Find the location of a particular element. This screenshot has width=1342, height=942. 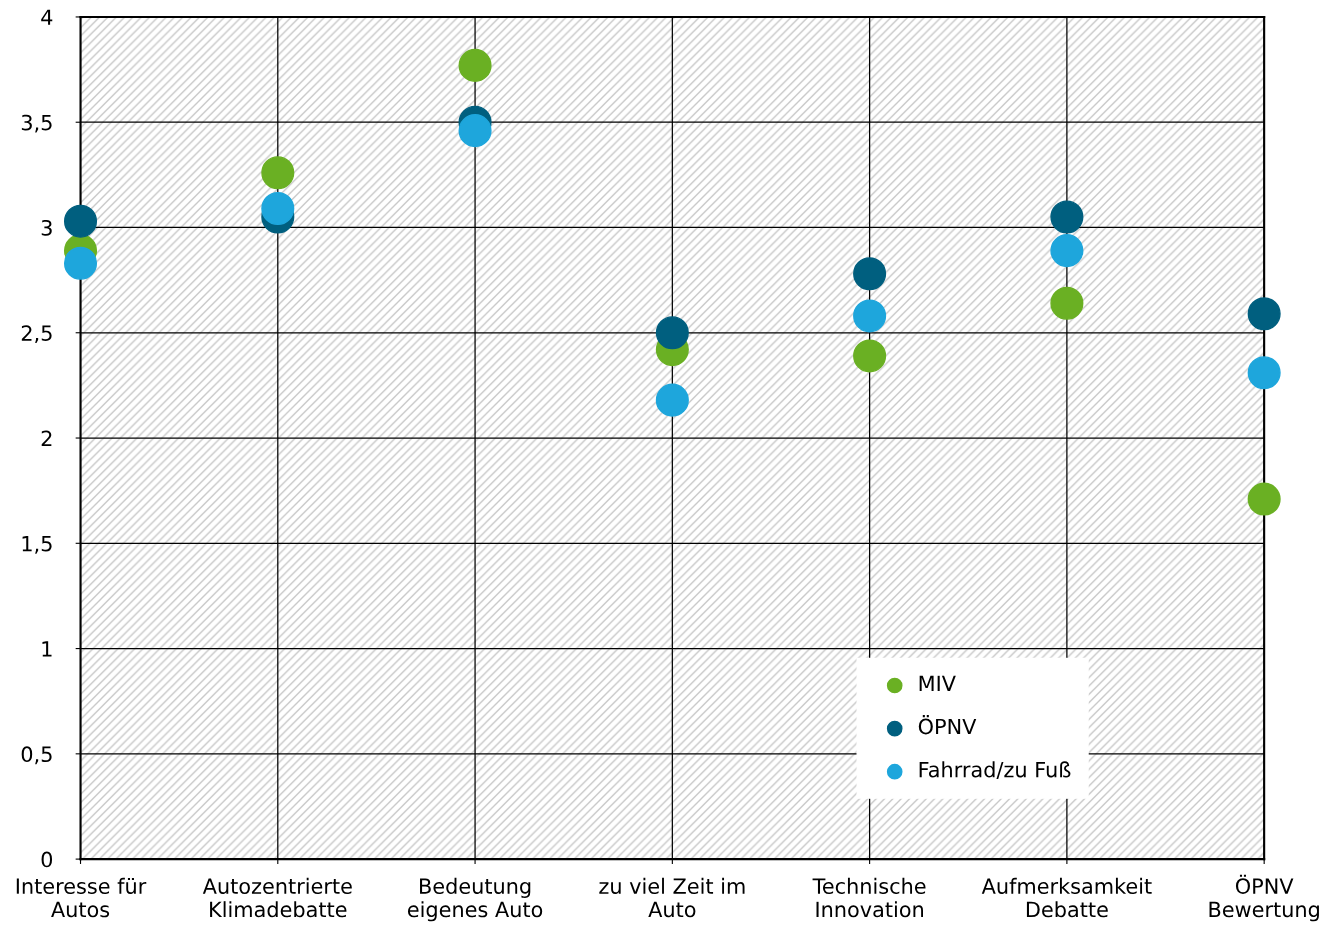

x-tick-label: ÖPNV Bewertung is located at coordinates (1264, 898).